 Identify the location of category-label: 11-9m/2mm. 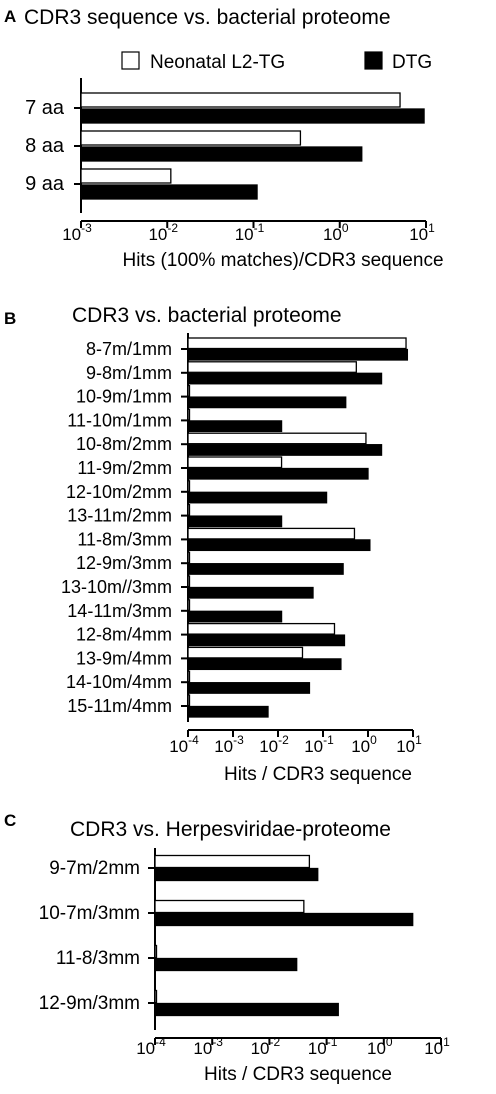
(124, 468).